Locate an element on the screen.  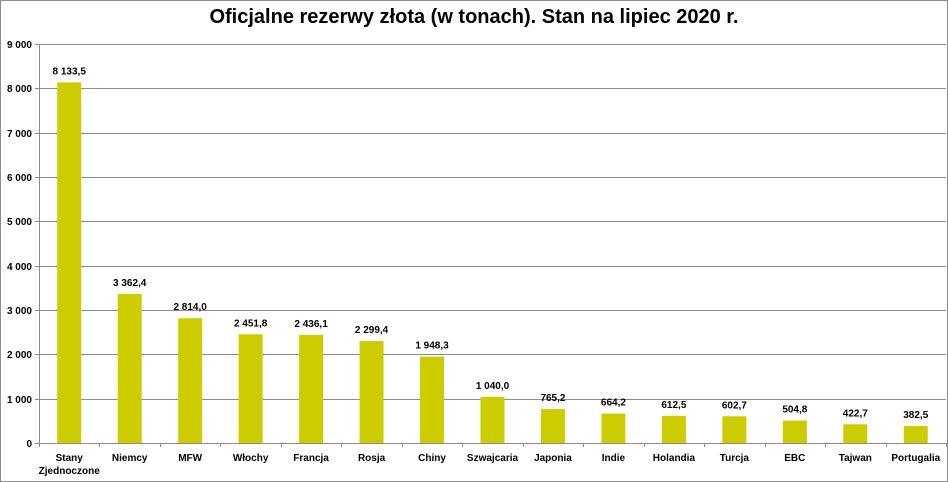
y-tick-label: 6 000 is located at coordinates (19, 178).